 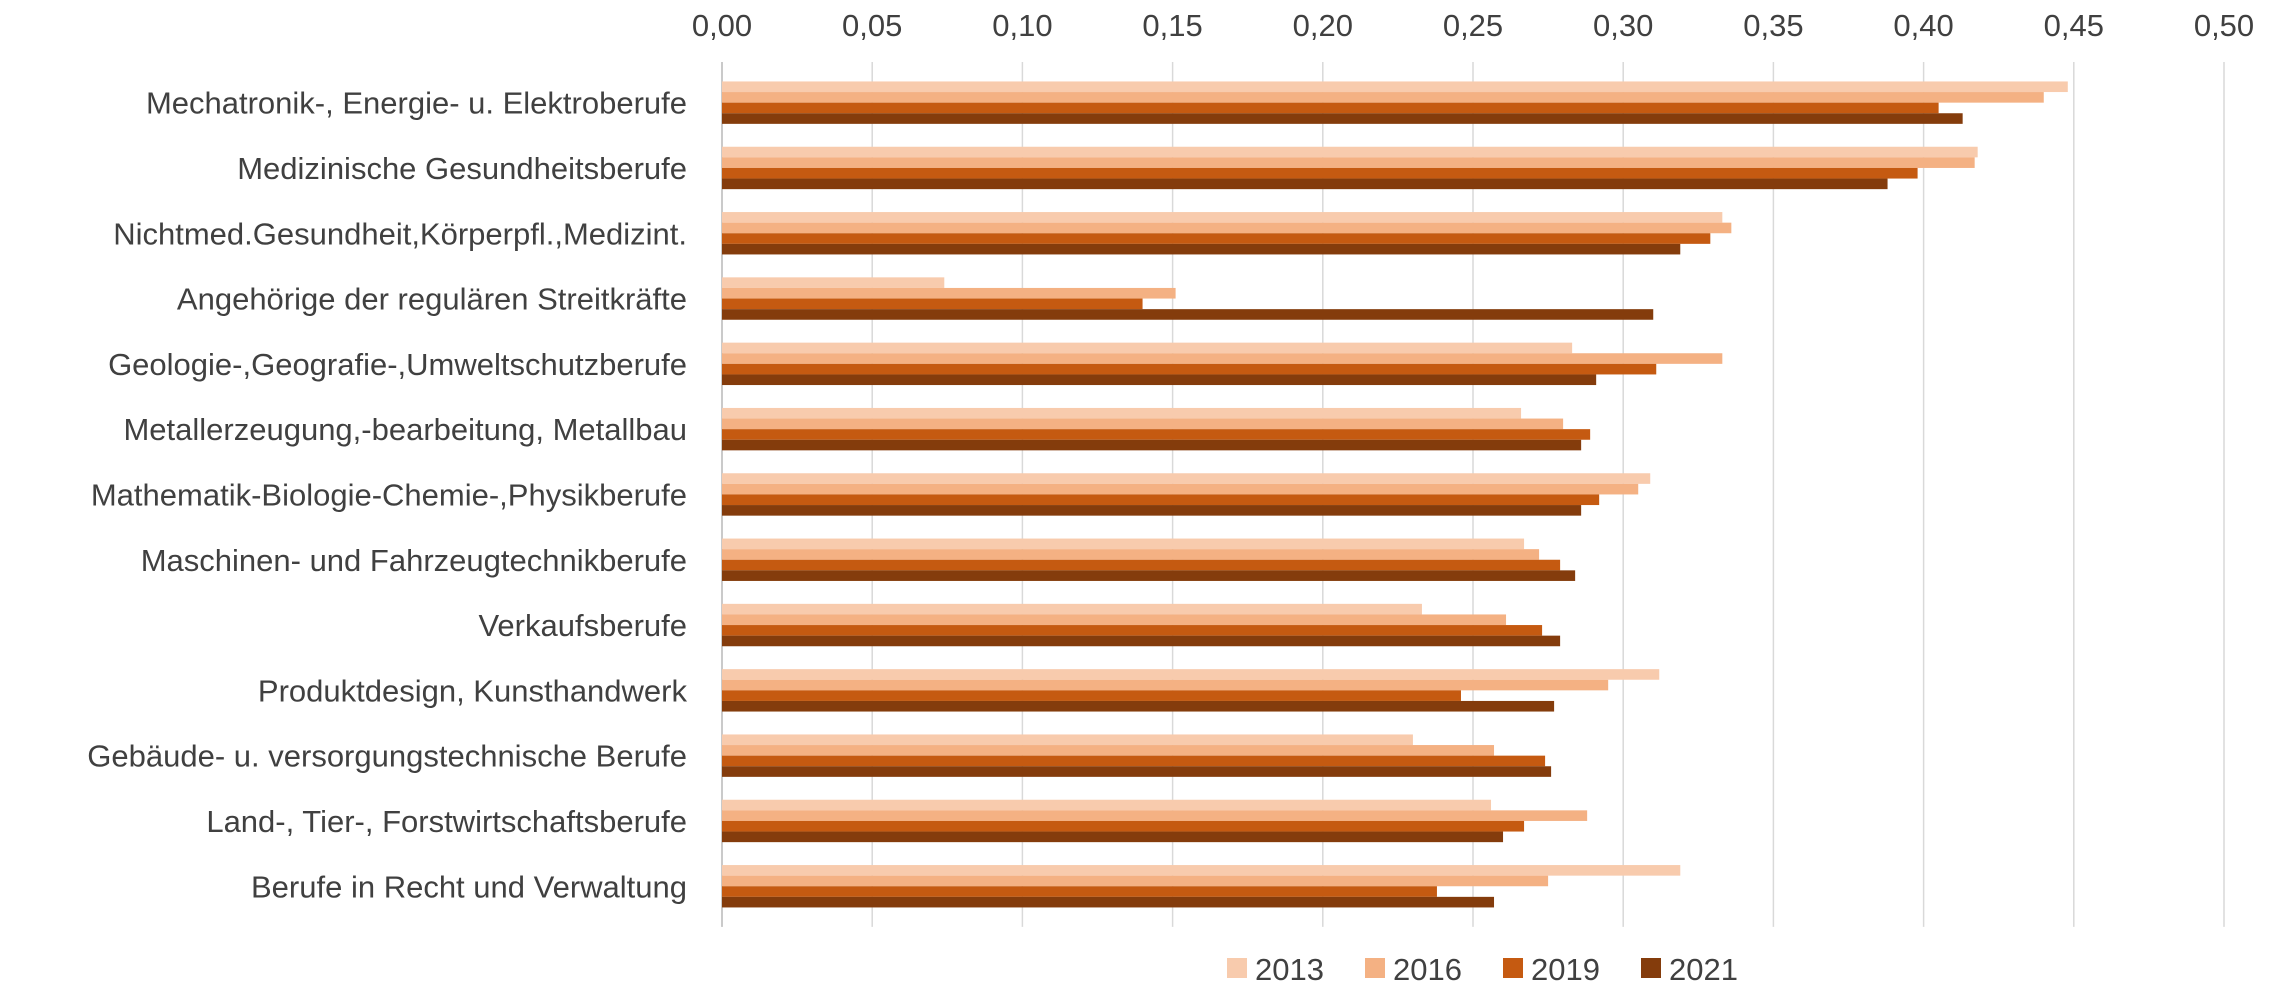 What do you see at coordinates (1323, 25) in the screenshot?
I see `x-tick-label: 0,20` at bounding box center [1323, 25].